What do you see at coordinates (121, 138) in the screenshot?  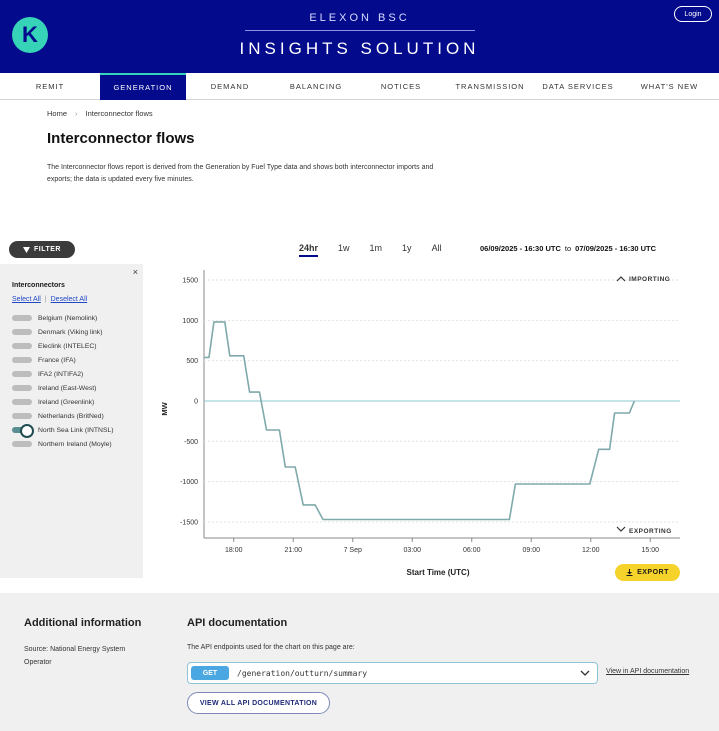 I see `page-title: Interconnector flows` at bounding box center [121, 138].